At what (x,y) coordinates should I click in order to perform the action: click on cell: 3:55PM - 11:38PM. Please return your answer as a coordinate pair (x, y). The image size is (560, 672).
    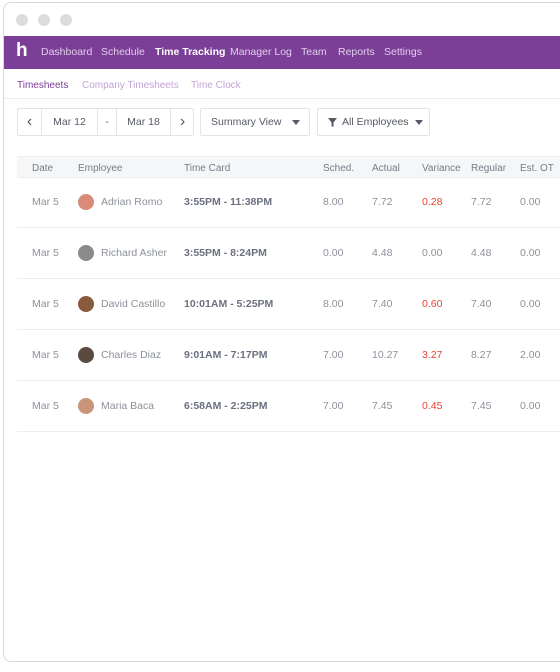
    Looking at the image, I should click on (228, 202).